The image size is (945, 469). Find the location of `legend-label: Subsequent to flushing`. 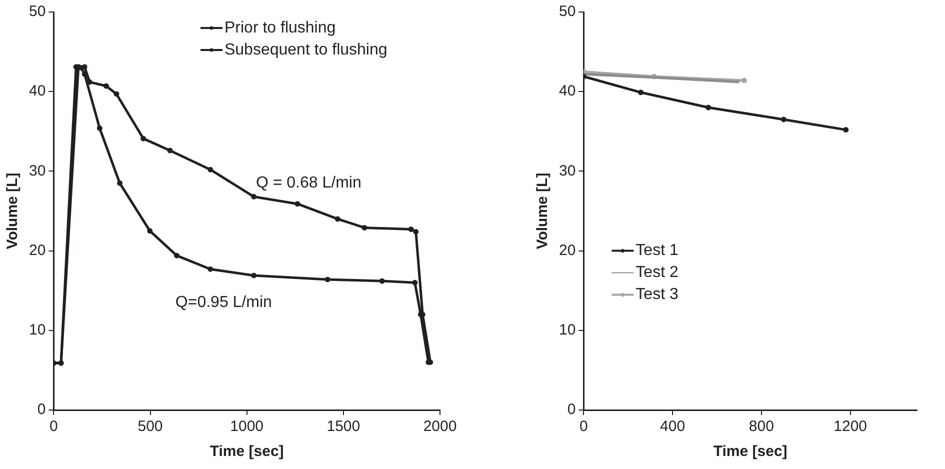

legend-label: Subsequent to flushing is located at coordinates (306, 49).